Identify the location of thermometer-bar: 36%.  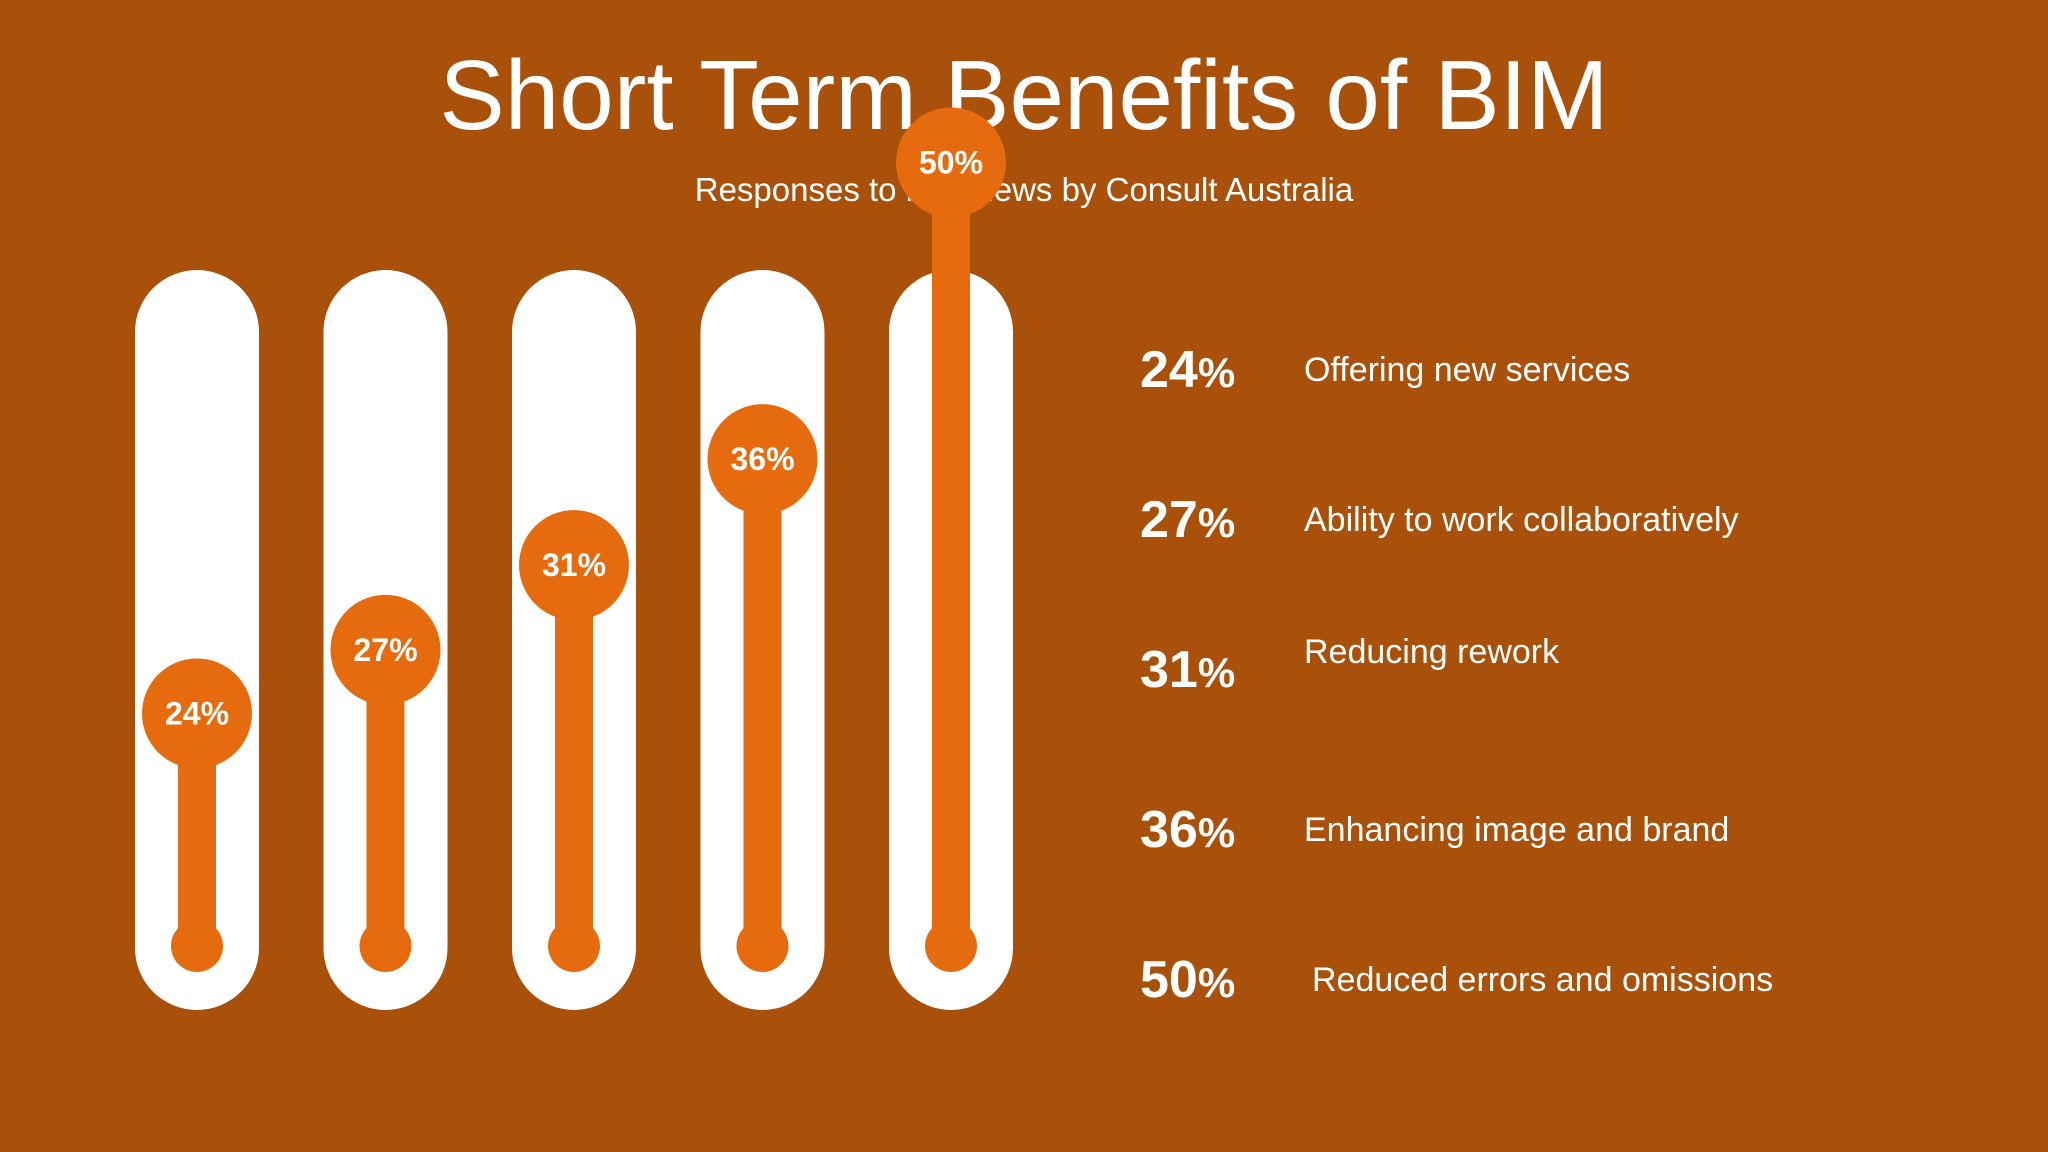
(762, 640).